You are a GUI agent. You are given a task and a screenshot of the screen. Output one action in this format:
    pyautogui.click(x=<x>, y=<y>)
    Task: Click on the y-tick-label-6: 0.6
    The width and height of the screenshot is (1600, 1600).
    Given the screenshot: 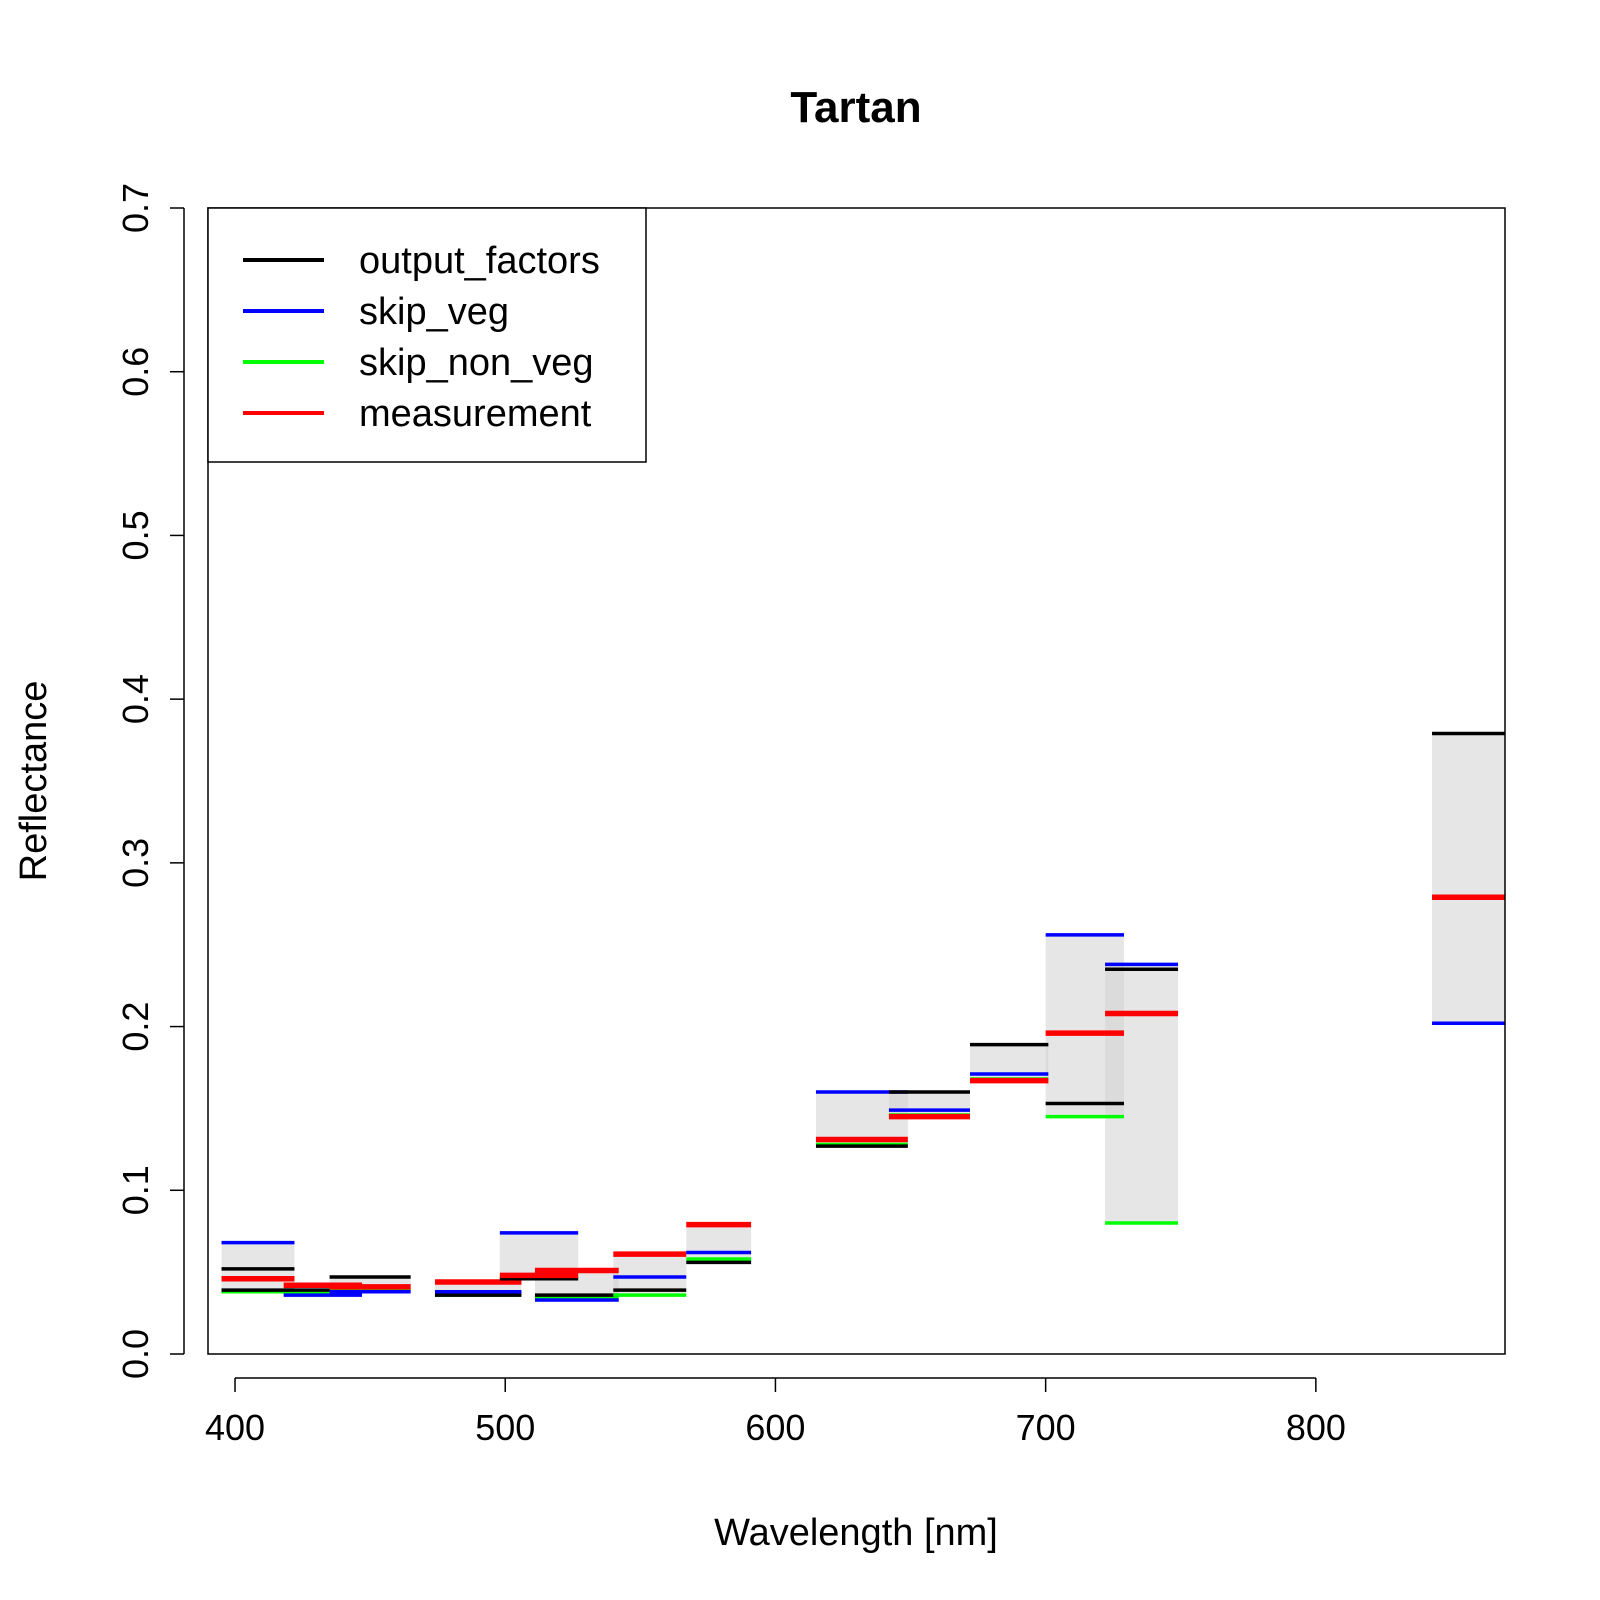 What is the action you would take?
    pyautogui.click(x=135, y=372)
    